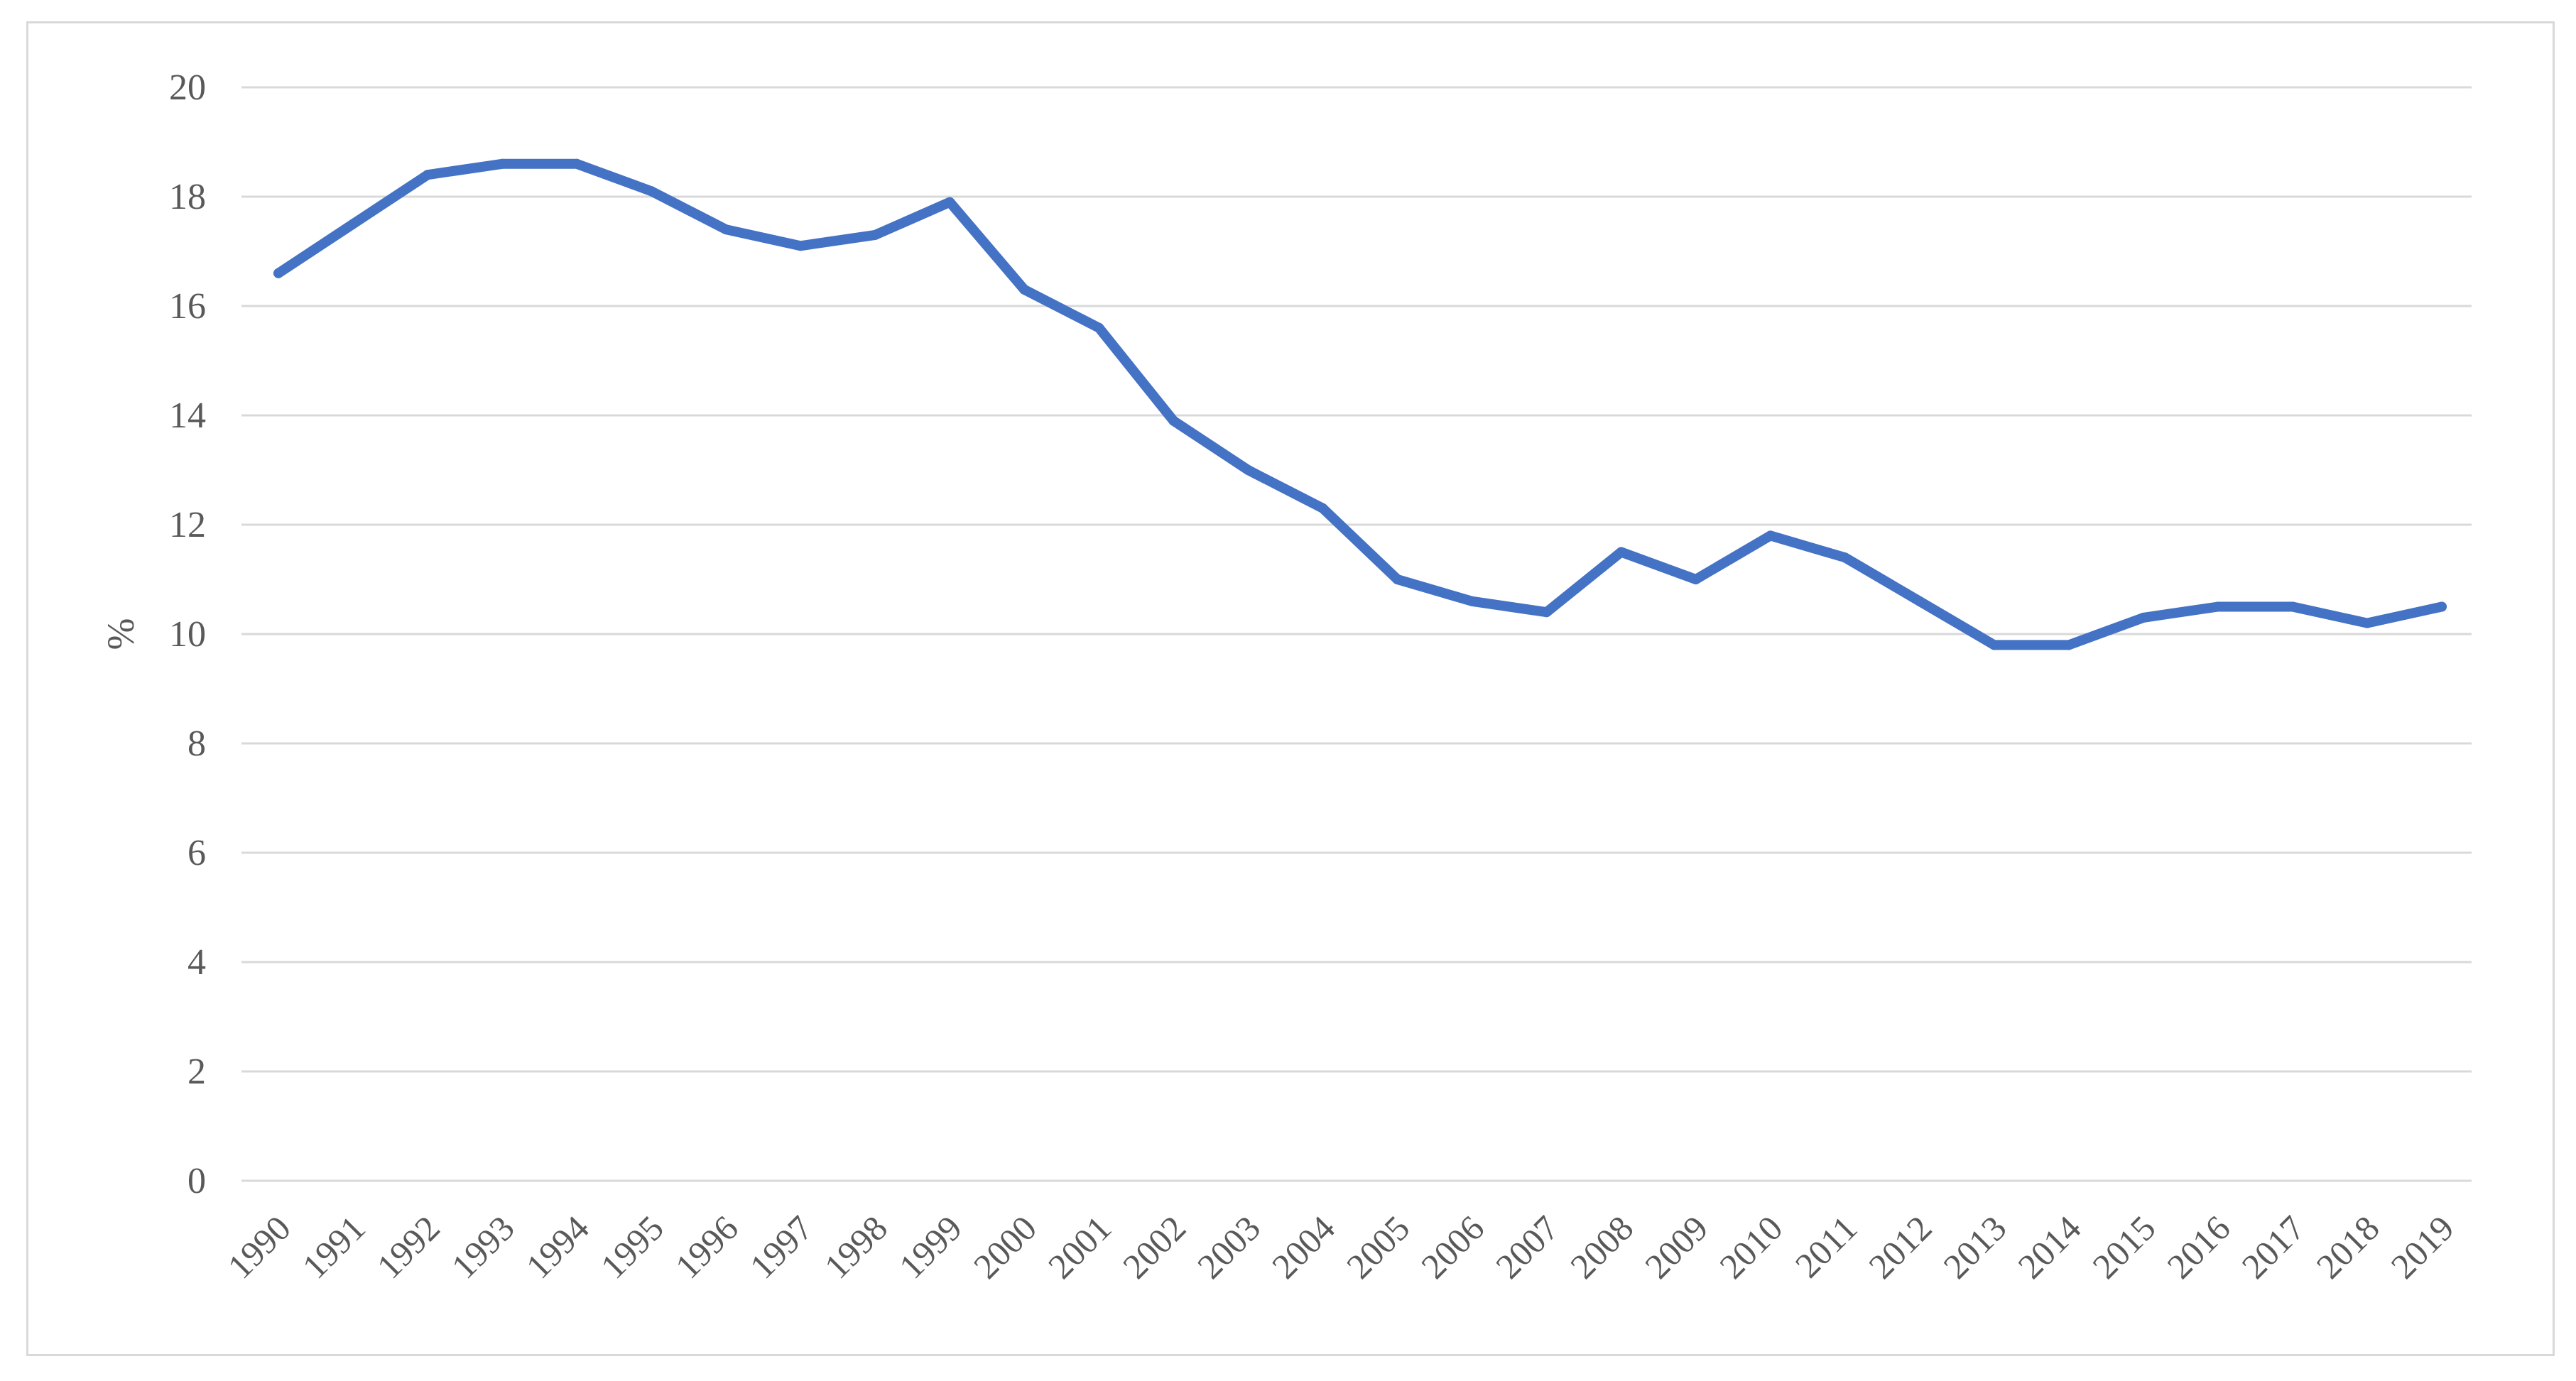 The height and width of the screenshot is (1381, 2576). What do you see at coordinates (1303, 1247) in the screenshot?
I see `x-tick-label-2004: 2004` at bounding box center [1303, 1247].